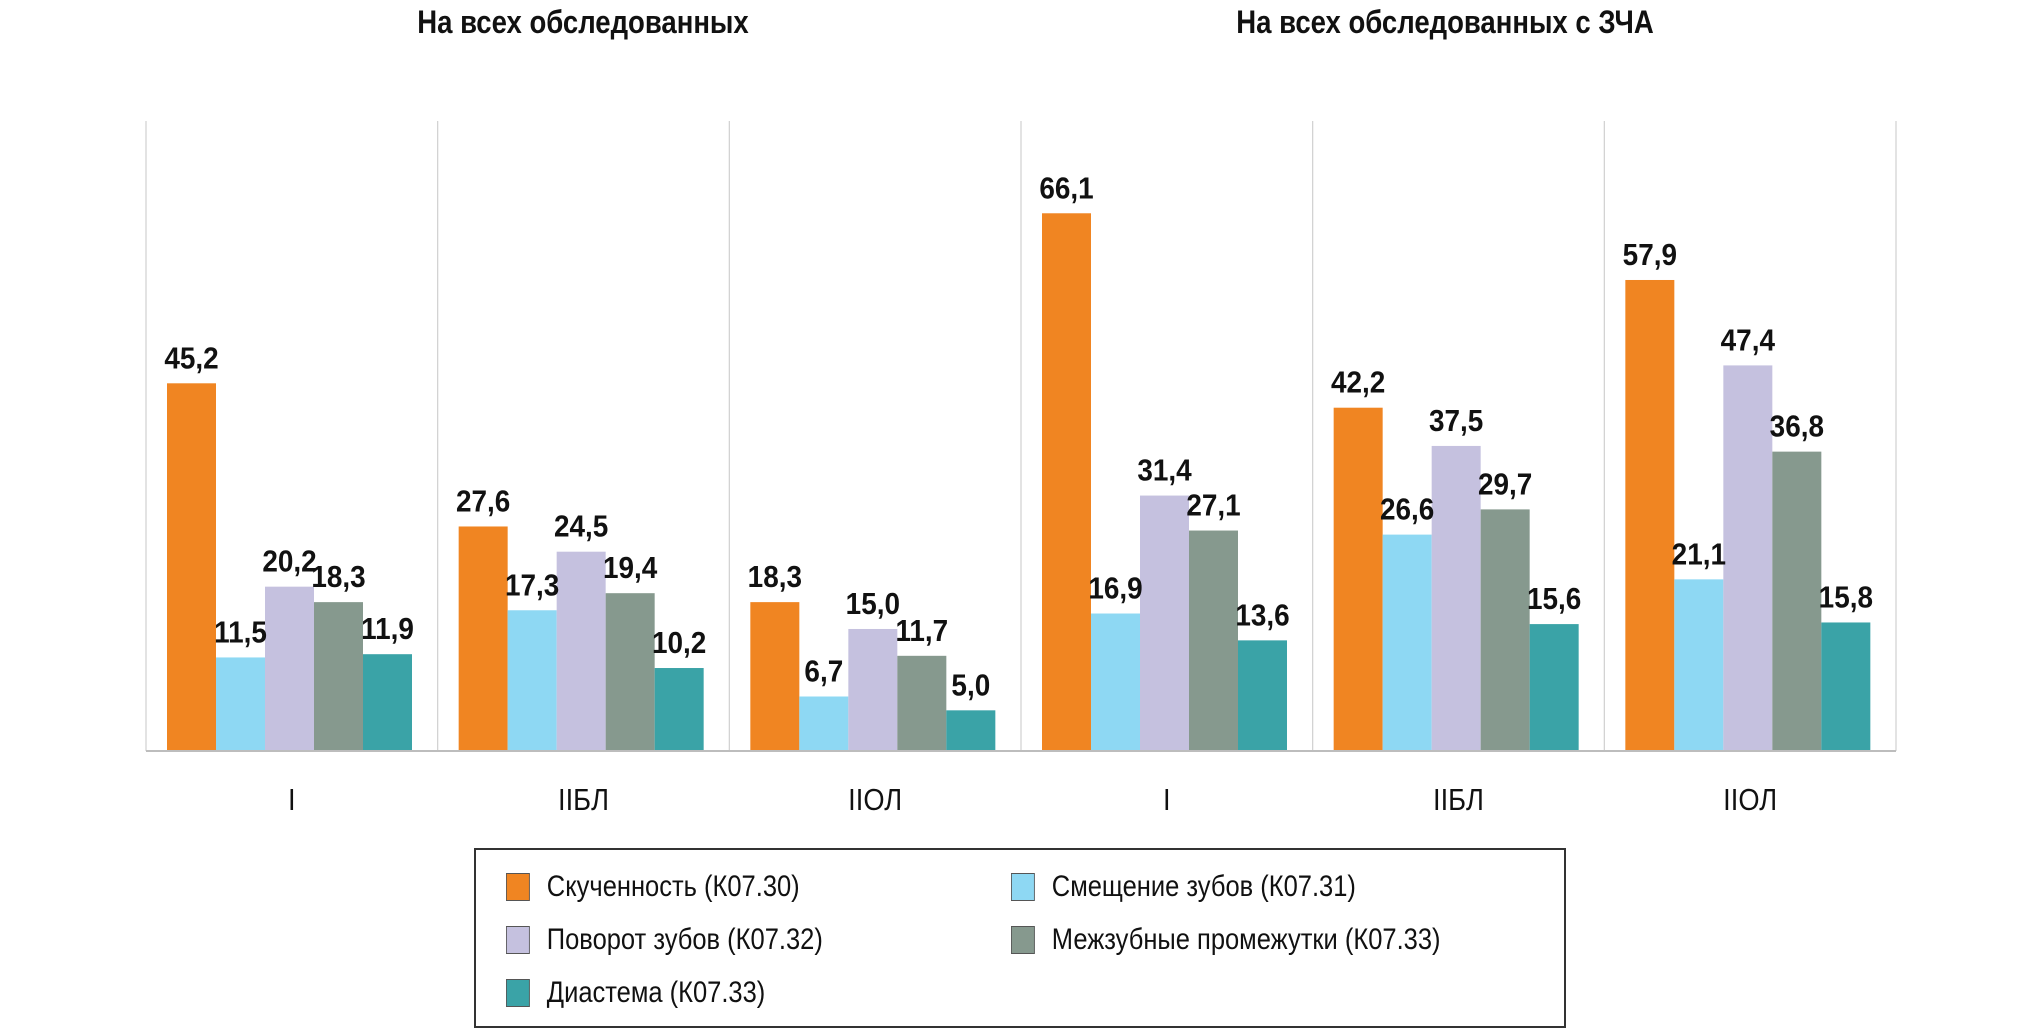 The height and width of the screenshot is (1028, 2031). Describe the element at coordinates (1554, 599) in the screenshot. I see `value-label-diastema: 15,6` at that location.